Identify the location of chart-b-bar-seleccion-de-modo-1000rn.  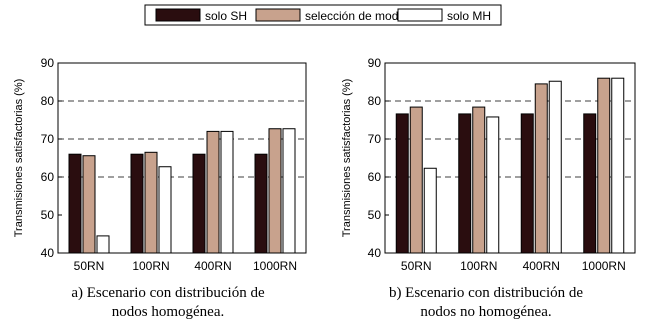
(604, 165).